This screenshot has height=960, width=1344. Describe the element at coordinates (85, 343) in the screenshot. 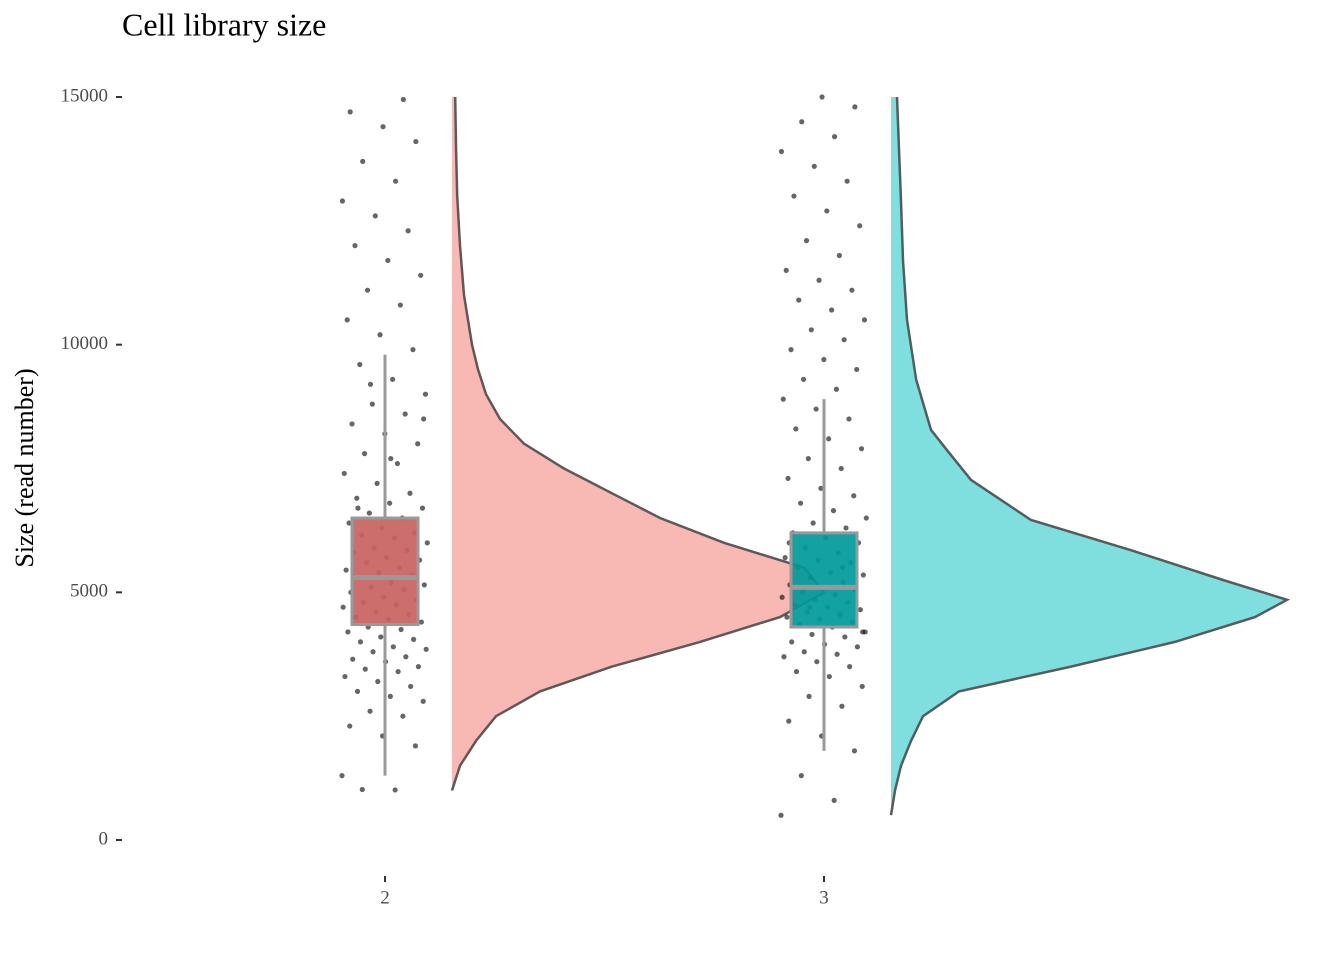

I see `y-tick-label: 10000` at that location.